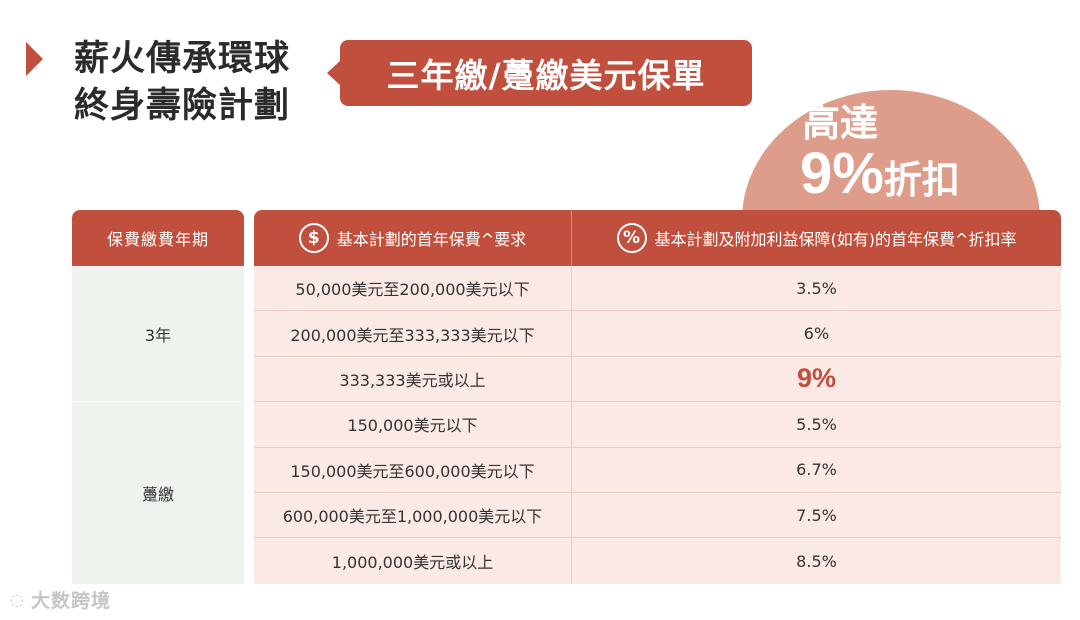 The width and height of the screenshot is (1080, 620). I want to click on requirement-cell: 1,000,000美元或以上, so click(413, 561).